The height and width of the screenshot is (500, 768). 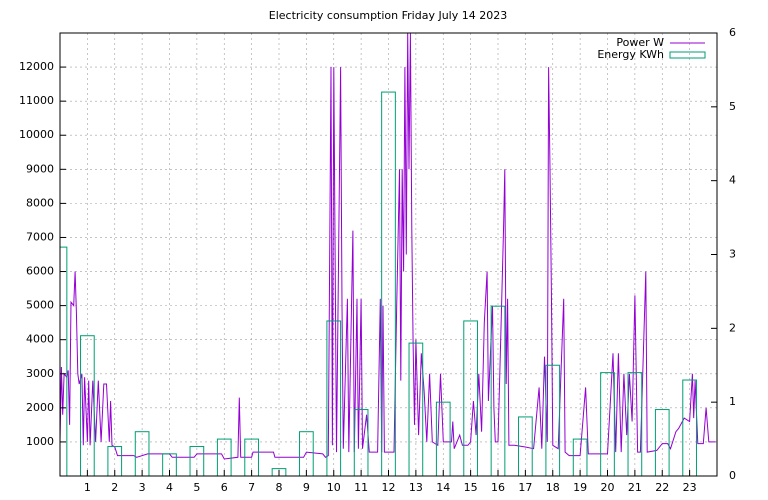 What do you see at coordinates (87, 487) in the screenshot?
I see `x-tick-label: 1` at bounding box center [87, 487].